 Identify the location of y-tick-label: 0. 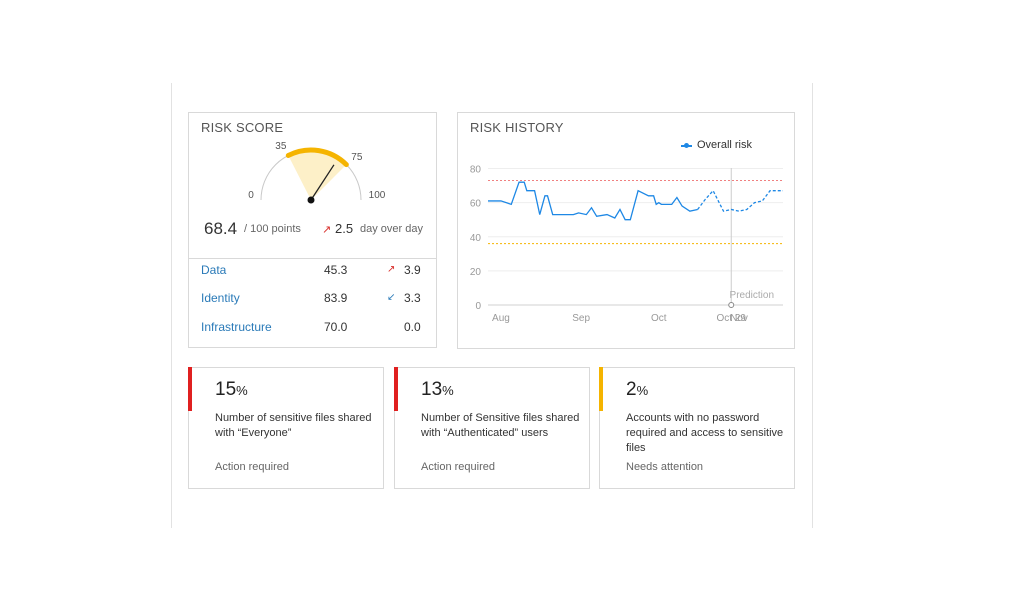
(478, 306).